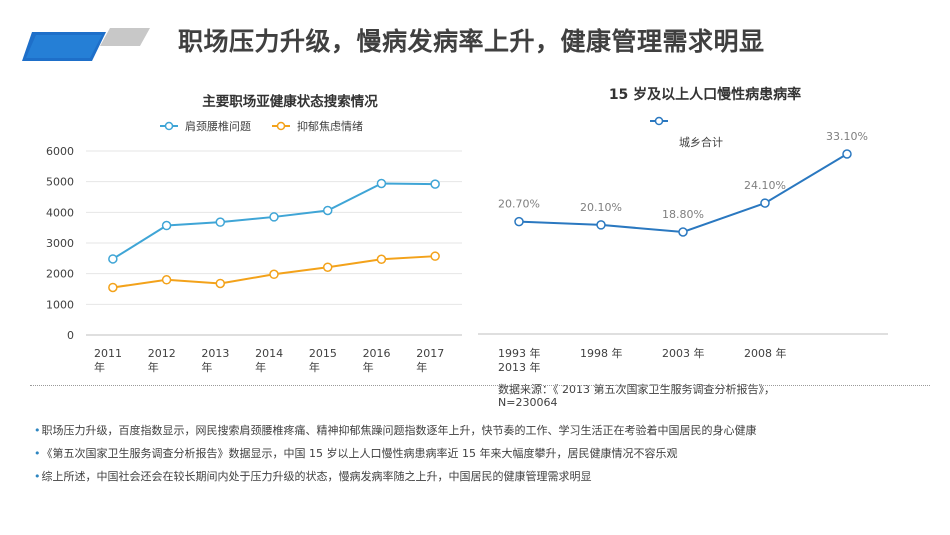 This screenshot has width=950, height=535. I want to click on x-tick-label: 2015 年, so click(323, 360).